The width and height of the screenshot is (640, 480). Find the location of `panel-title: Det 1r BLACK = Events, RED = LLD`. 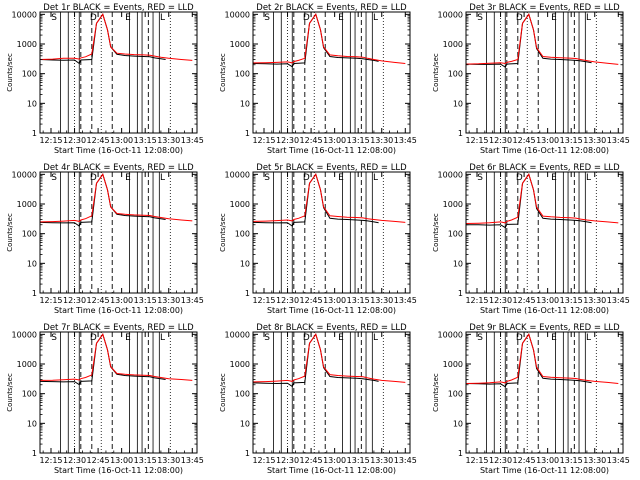

panel-title: Det 1r BLACK = Events, RED = LLD is located at coordinates (118, 8).